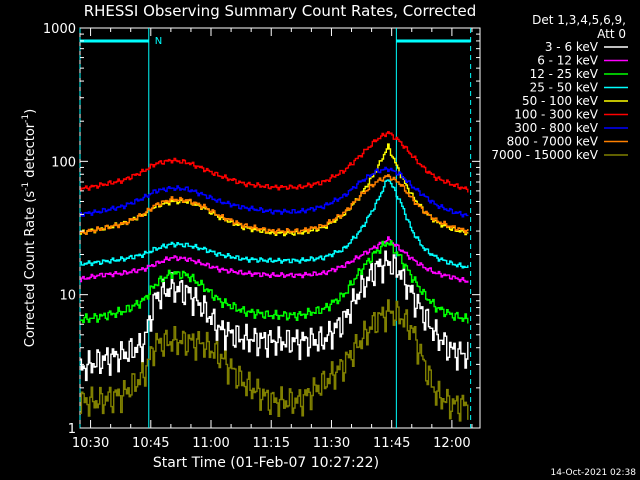 The width and height of the screenshot is (640, 480). What do you see at coordinates (564, 88) in the screenshot?
I see `legend-label: 25 - 50 keV` at bounding box center [564, 88].